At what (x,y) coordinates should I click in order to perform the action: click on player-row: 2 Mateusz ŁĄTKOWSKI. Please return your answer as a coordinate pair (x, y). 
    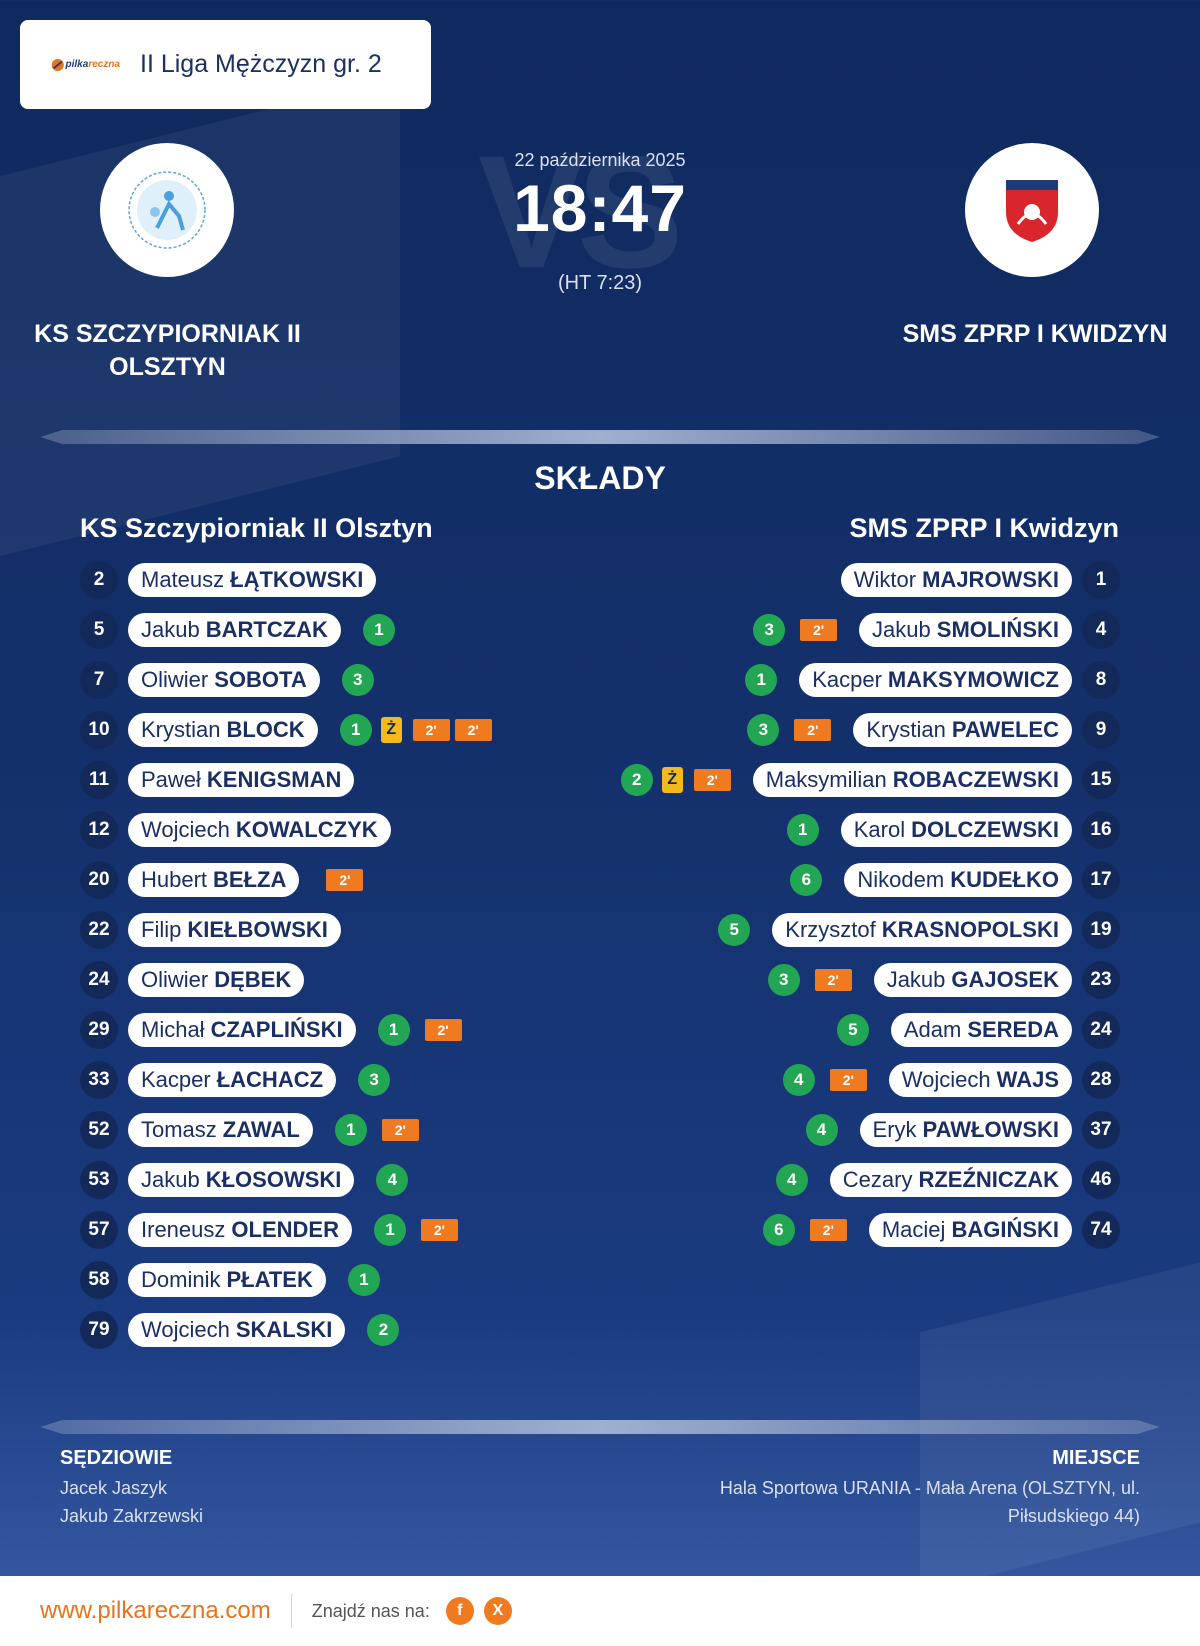
    Looking at the image, I should click on (286, 580).